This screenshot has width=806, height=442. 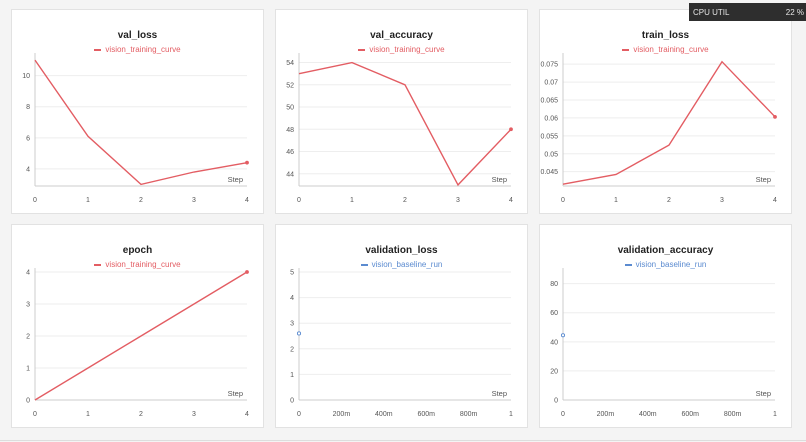 What do you see at coordinates (711, 12) in the screenshot?
I see `cpu-util-label: CPU UTIL` at bounding box center [711, 12].